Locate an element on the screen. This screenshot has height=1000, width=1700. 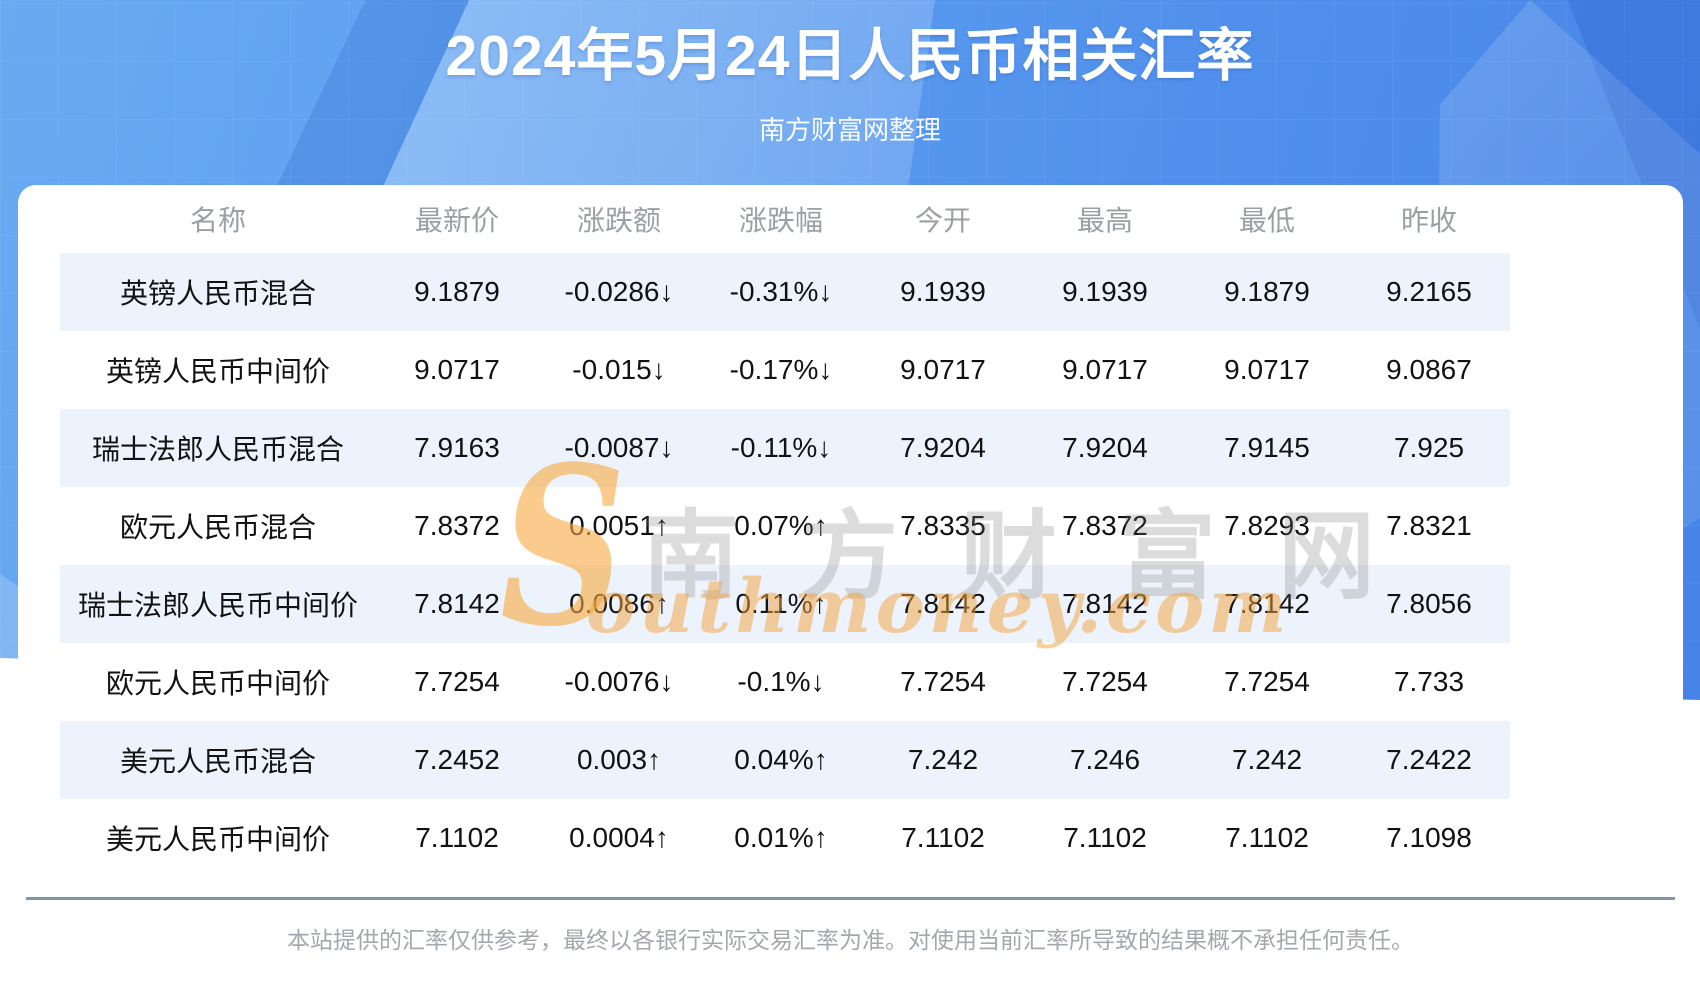
cell-change: 0.0004↑ is located at coordinates (619, 837).